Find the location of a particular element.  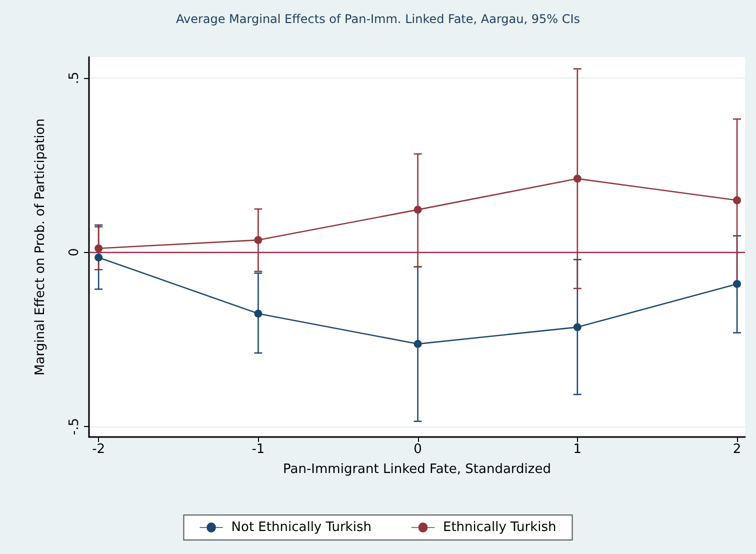

x-tick-label: -2 is located at coordinates (99, 449).